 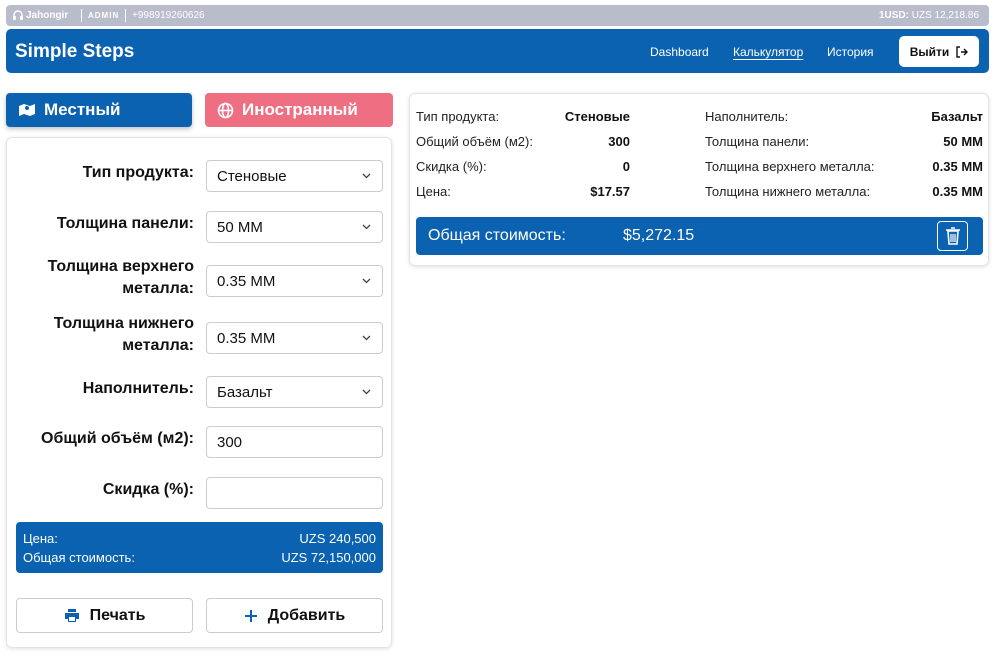 I want to click on user-name: Jahongir, so click(x=47, y=15).